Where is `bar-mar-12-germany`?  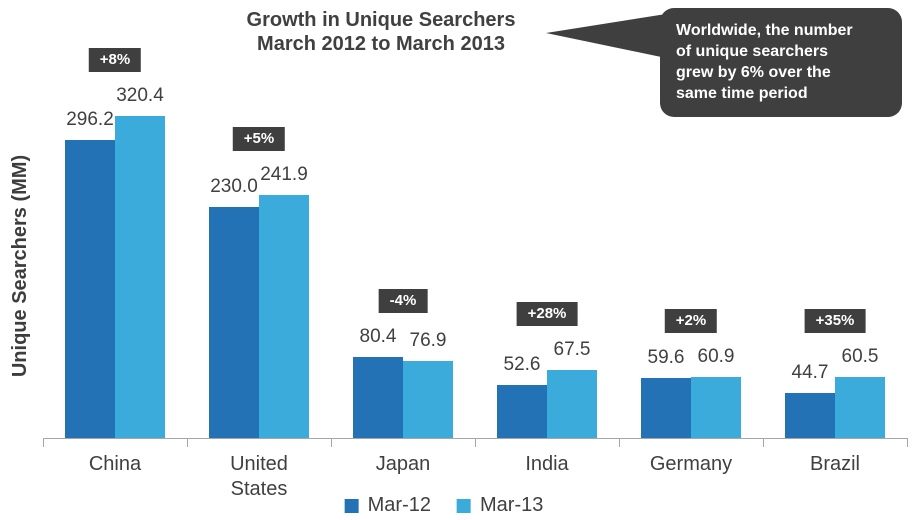
bar-mar-12-germany is located at coordinates (666, 408).